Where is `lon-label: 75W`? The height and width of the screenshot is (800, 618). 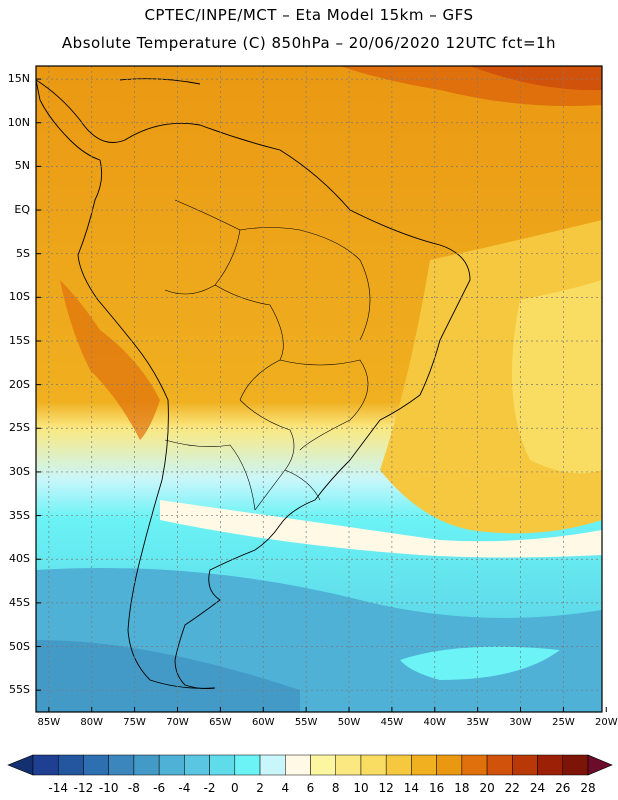
lon-label: 75W is located at coordinates (134, 722).